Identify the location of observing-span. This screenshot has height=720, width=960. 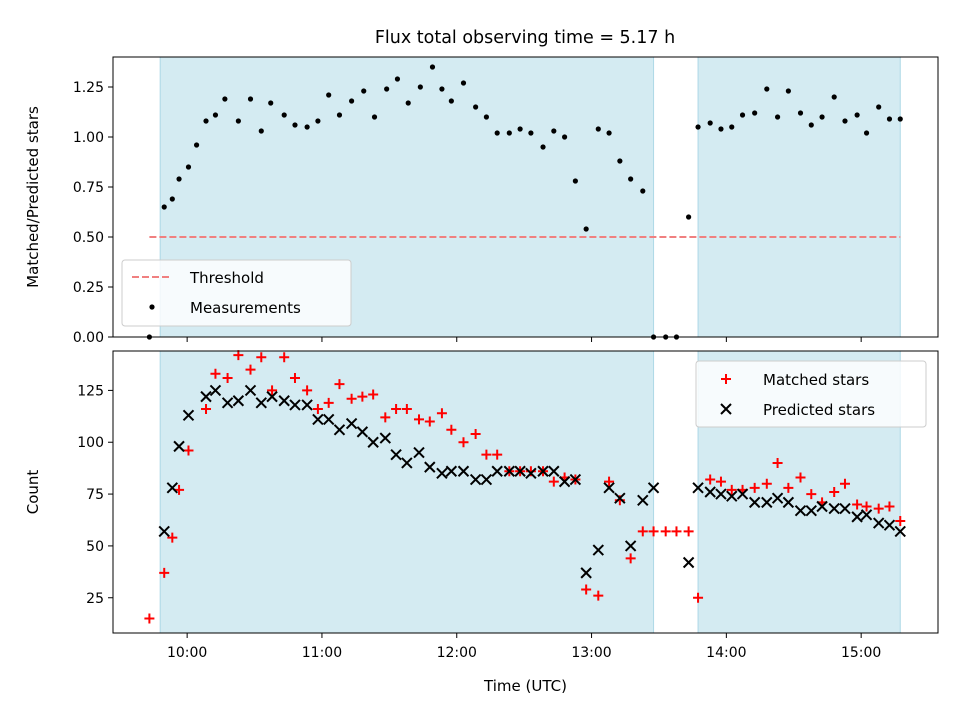
(799, 197).